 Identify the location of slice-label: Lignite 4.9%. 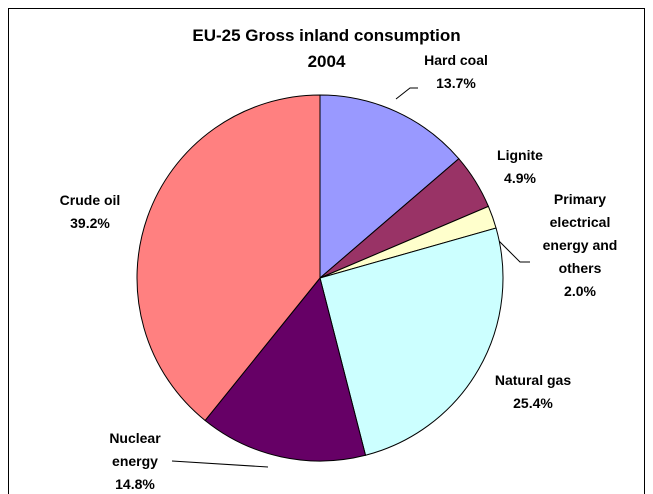
(520, 167).